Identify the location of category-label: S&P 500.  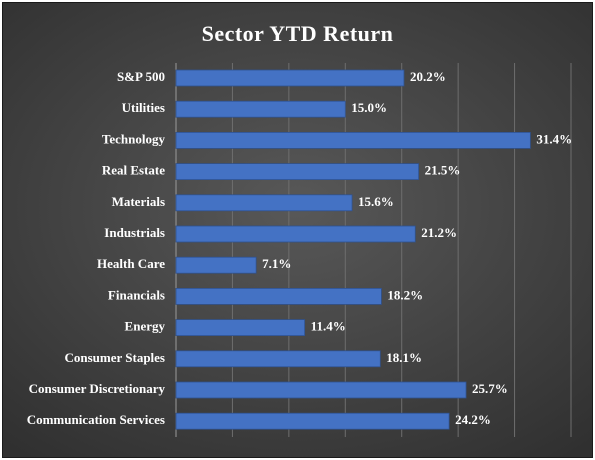
(141, 76).